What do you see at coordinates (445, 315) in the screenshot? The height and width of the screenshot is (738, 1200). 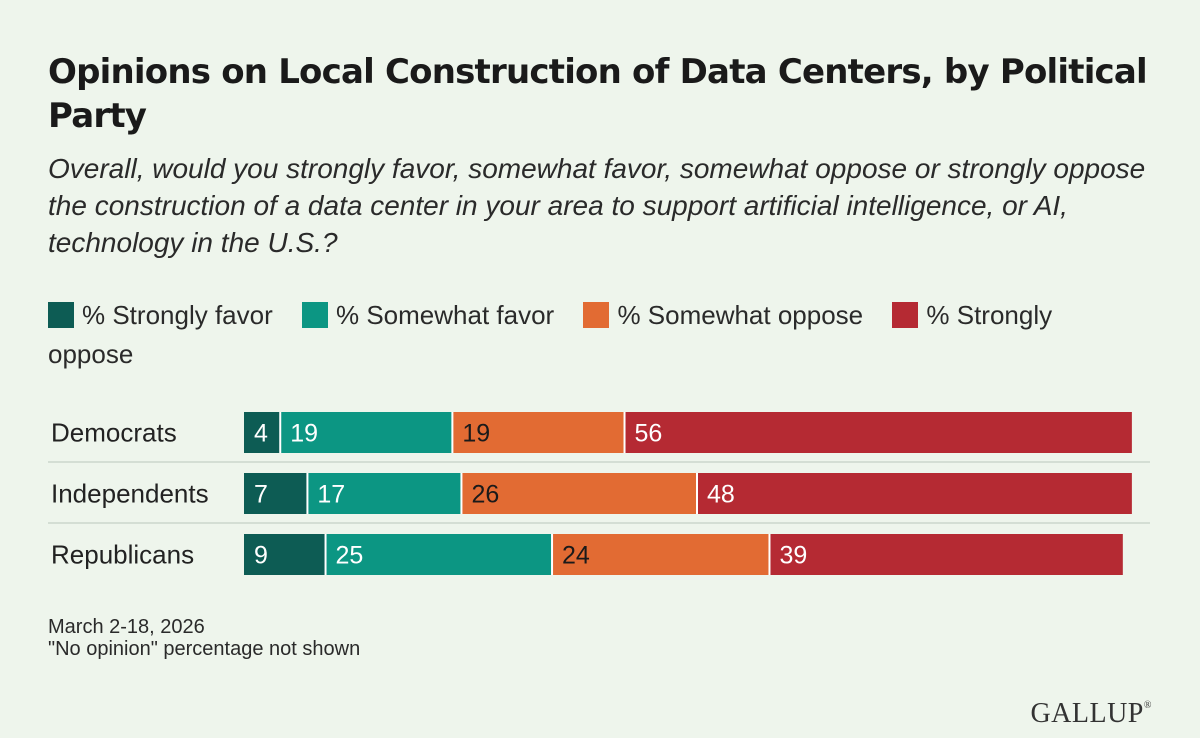 I see `legend-label-somewhat-favor: % Somewhat favor` at bounding box center [445, 315].